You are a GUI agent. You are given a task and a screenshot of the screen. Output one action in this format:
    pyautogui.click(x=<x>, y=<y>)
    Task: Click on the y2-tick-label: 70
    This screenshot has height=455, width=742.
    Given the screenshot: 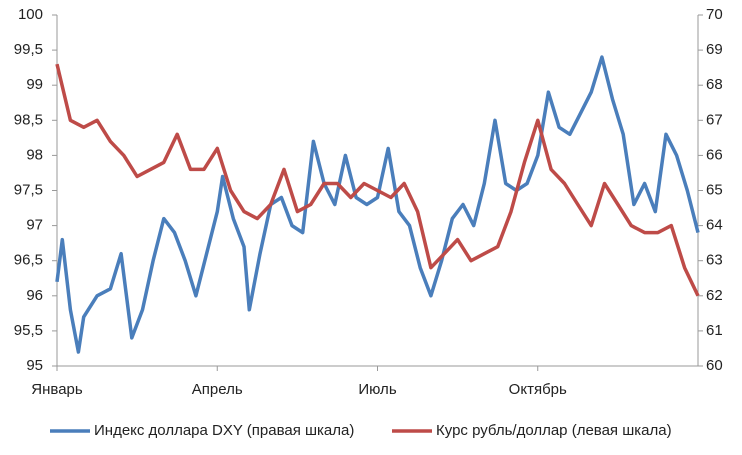 What is the action you would take?
    pyautogui.click(x=714, y=14)
    